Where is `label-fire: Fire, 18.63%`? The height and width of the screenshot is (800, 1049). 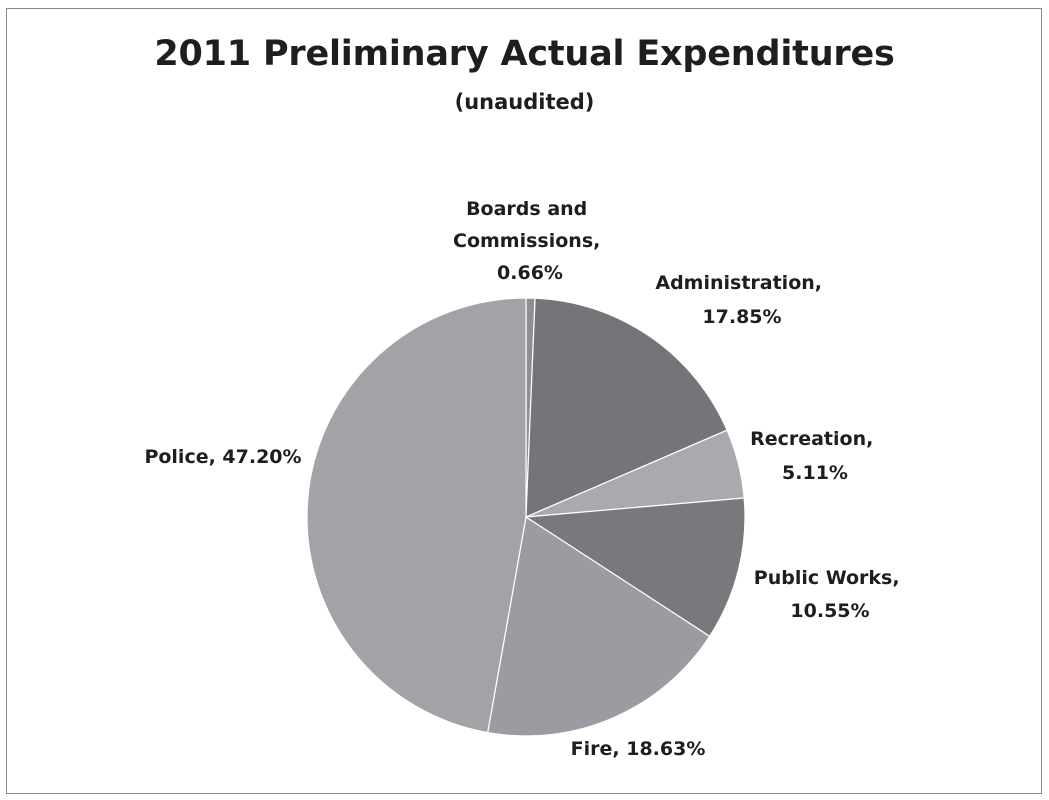 label-fire: Fire, 18.63% is located at coordinates (638, 749).